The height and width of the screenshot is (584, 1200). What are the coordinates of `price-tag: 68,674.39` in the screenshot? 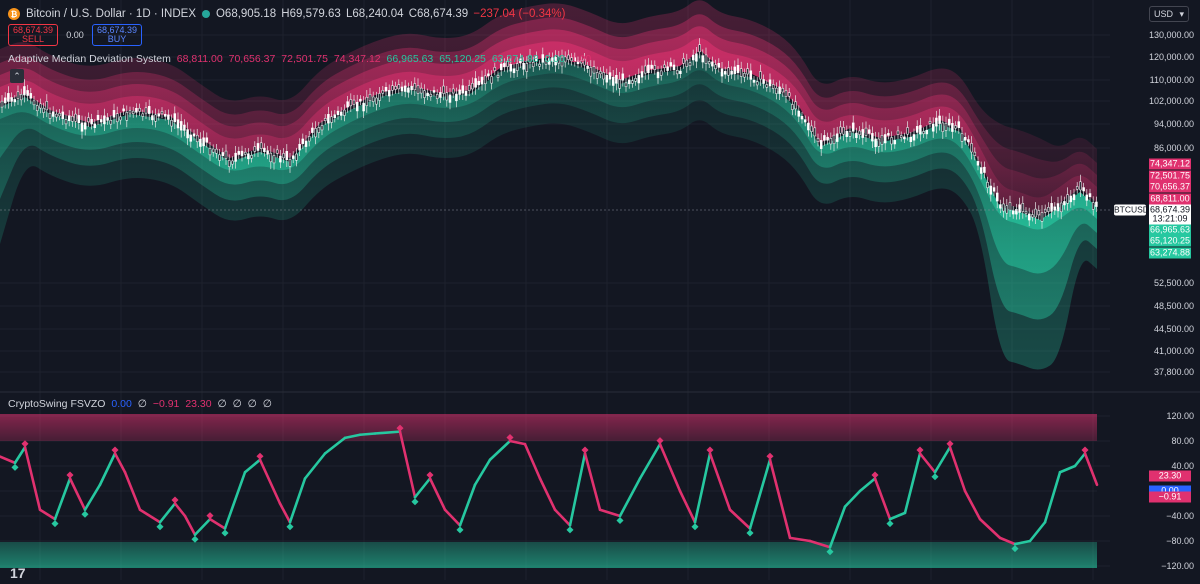 It's located at (1170, 210).